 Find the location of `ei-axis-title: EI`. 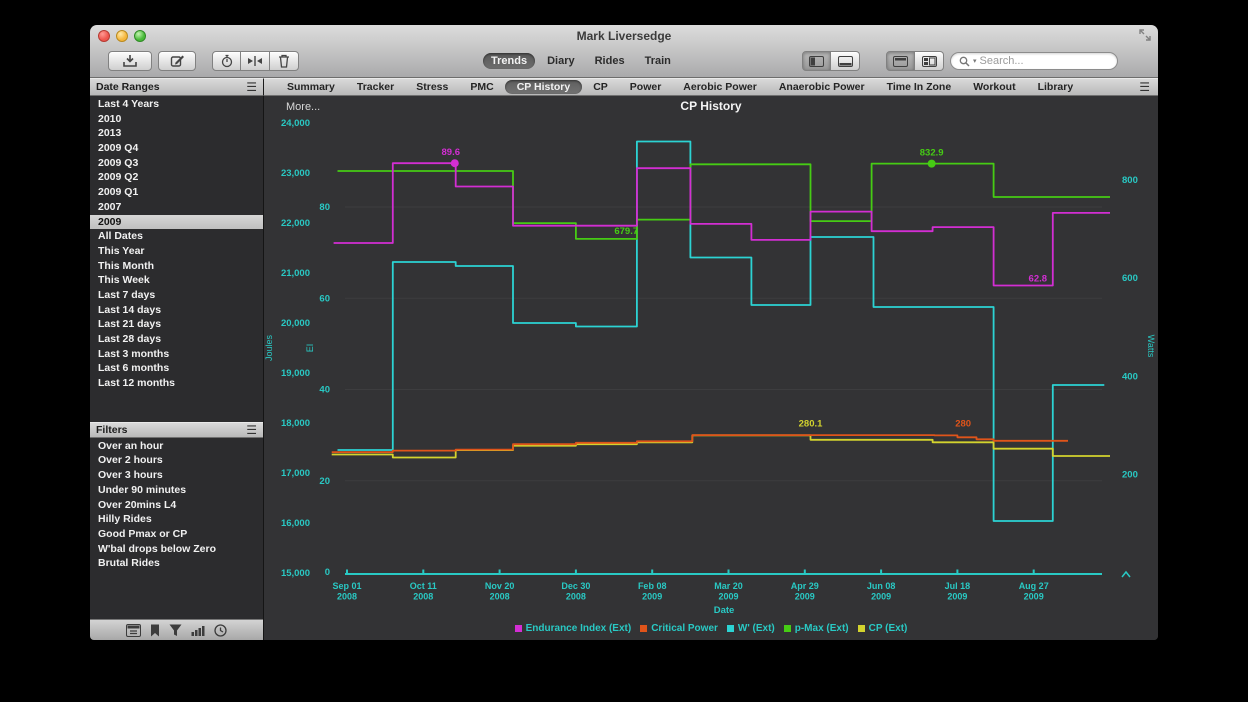

ei-axis-title: EI is located at coordinates (310, 348).